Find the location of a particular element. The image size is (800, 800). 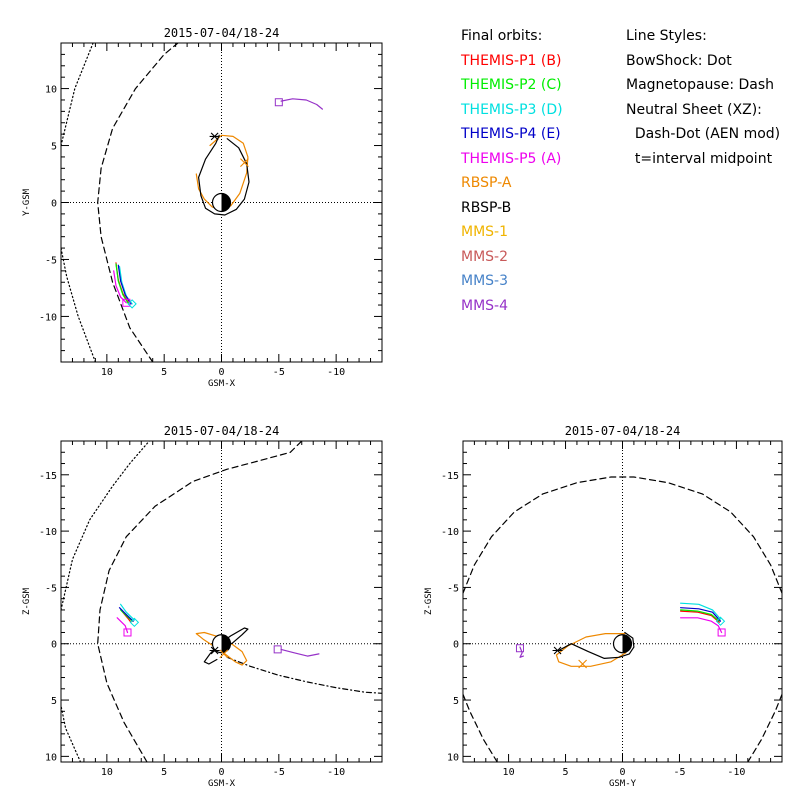

legend-item: THEMIS-P3 (D) is located at coordinates (512, 109).